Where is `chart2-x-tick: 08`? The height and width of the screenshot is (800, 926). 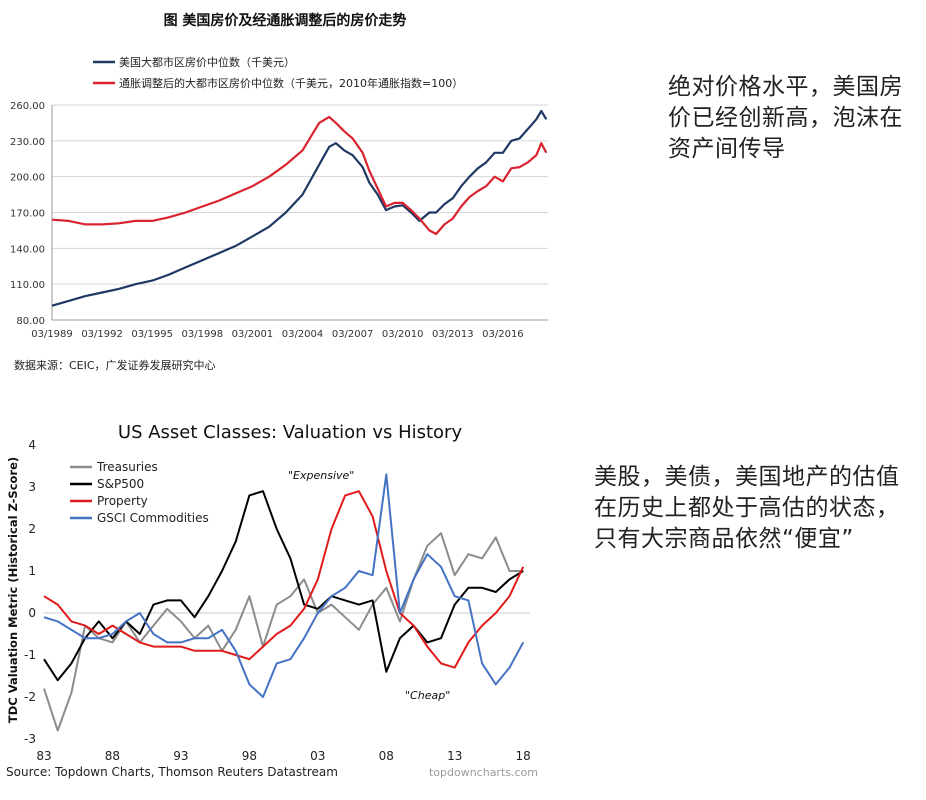
chart2-x-tick: 08 is located at coordinates (386, 756).